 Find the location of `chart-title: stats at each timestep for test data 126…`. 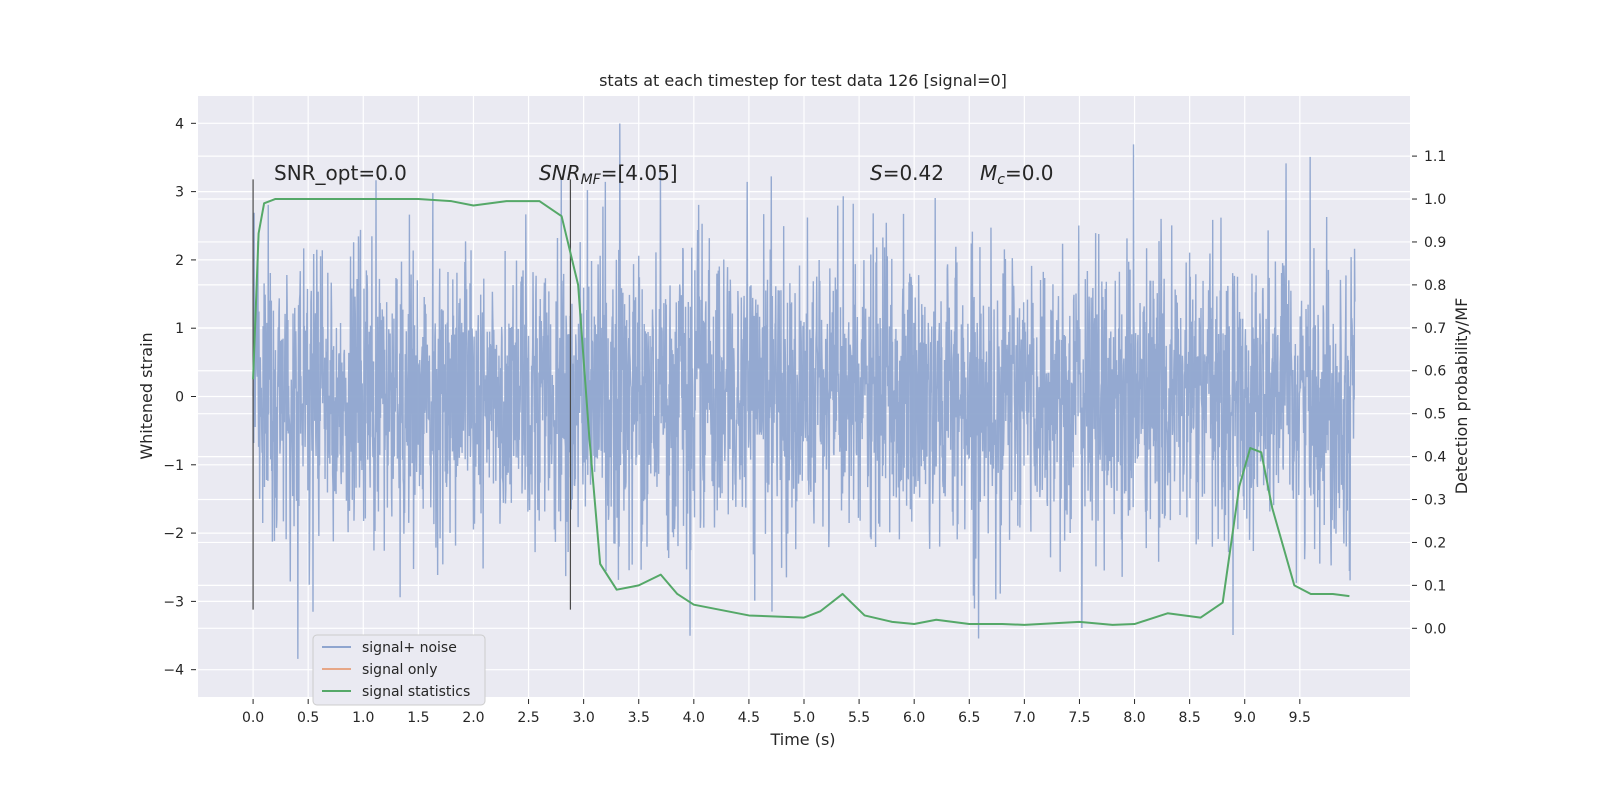

chart-title: stats at each timestep for test data 126… is located at coordinates (803, 80).